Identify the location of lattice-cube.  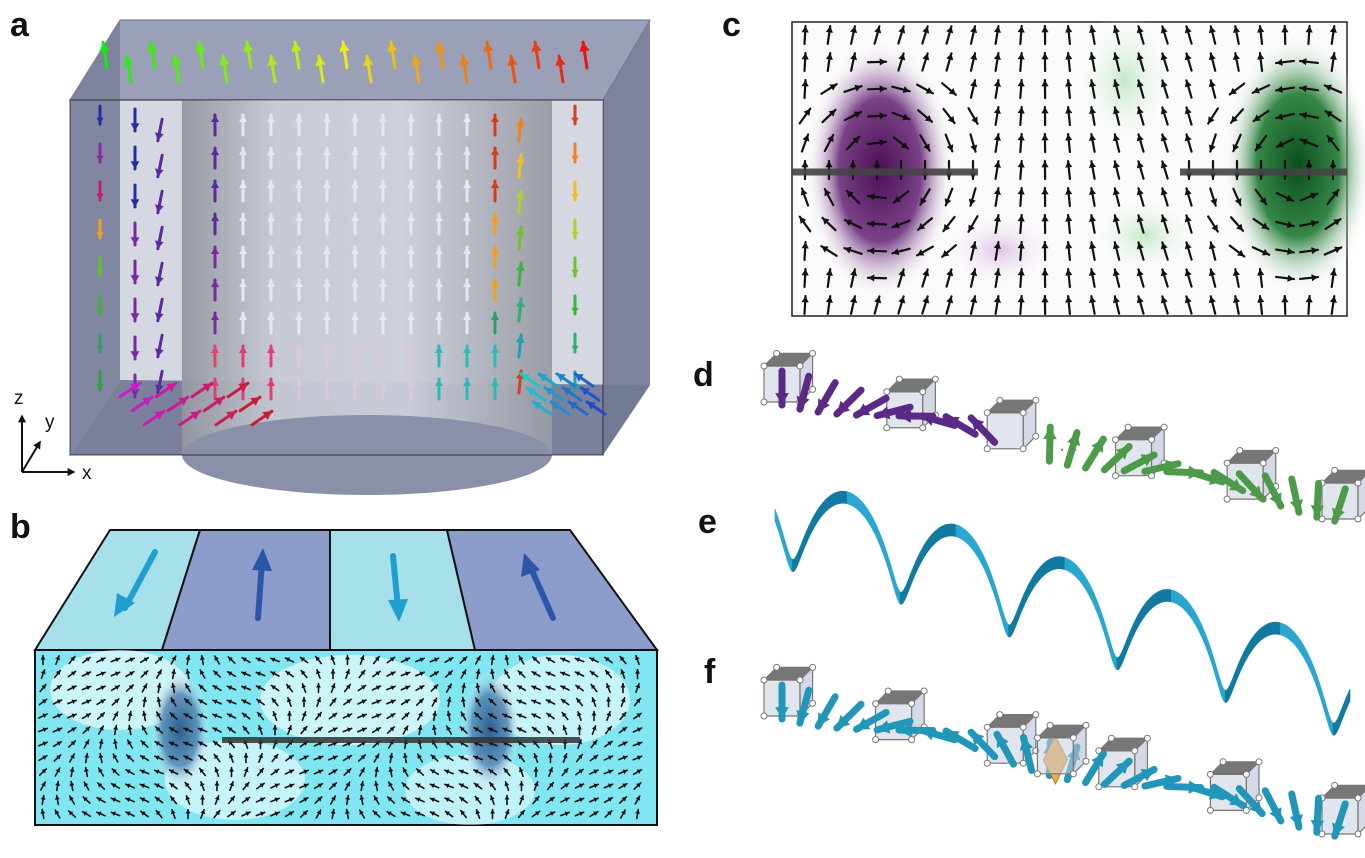
(1061, 749).